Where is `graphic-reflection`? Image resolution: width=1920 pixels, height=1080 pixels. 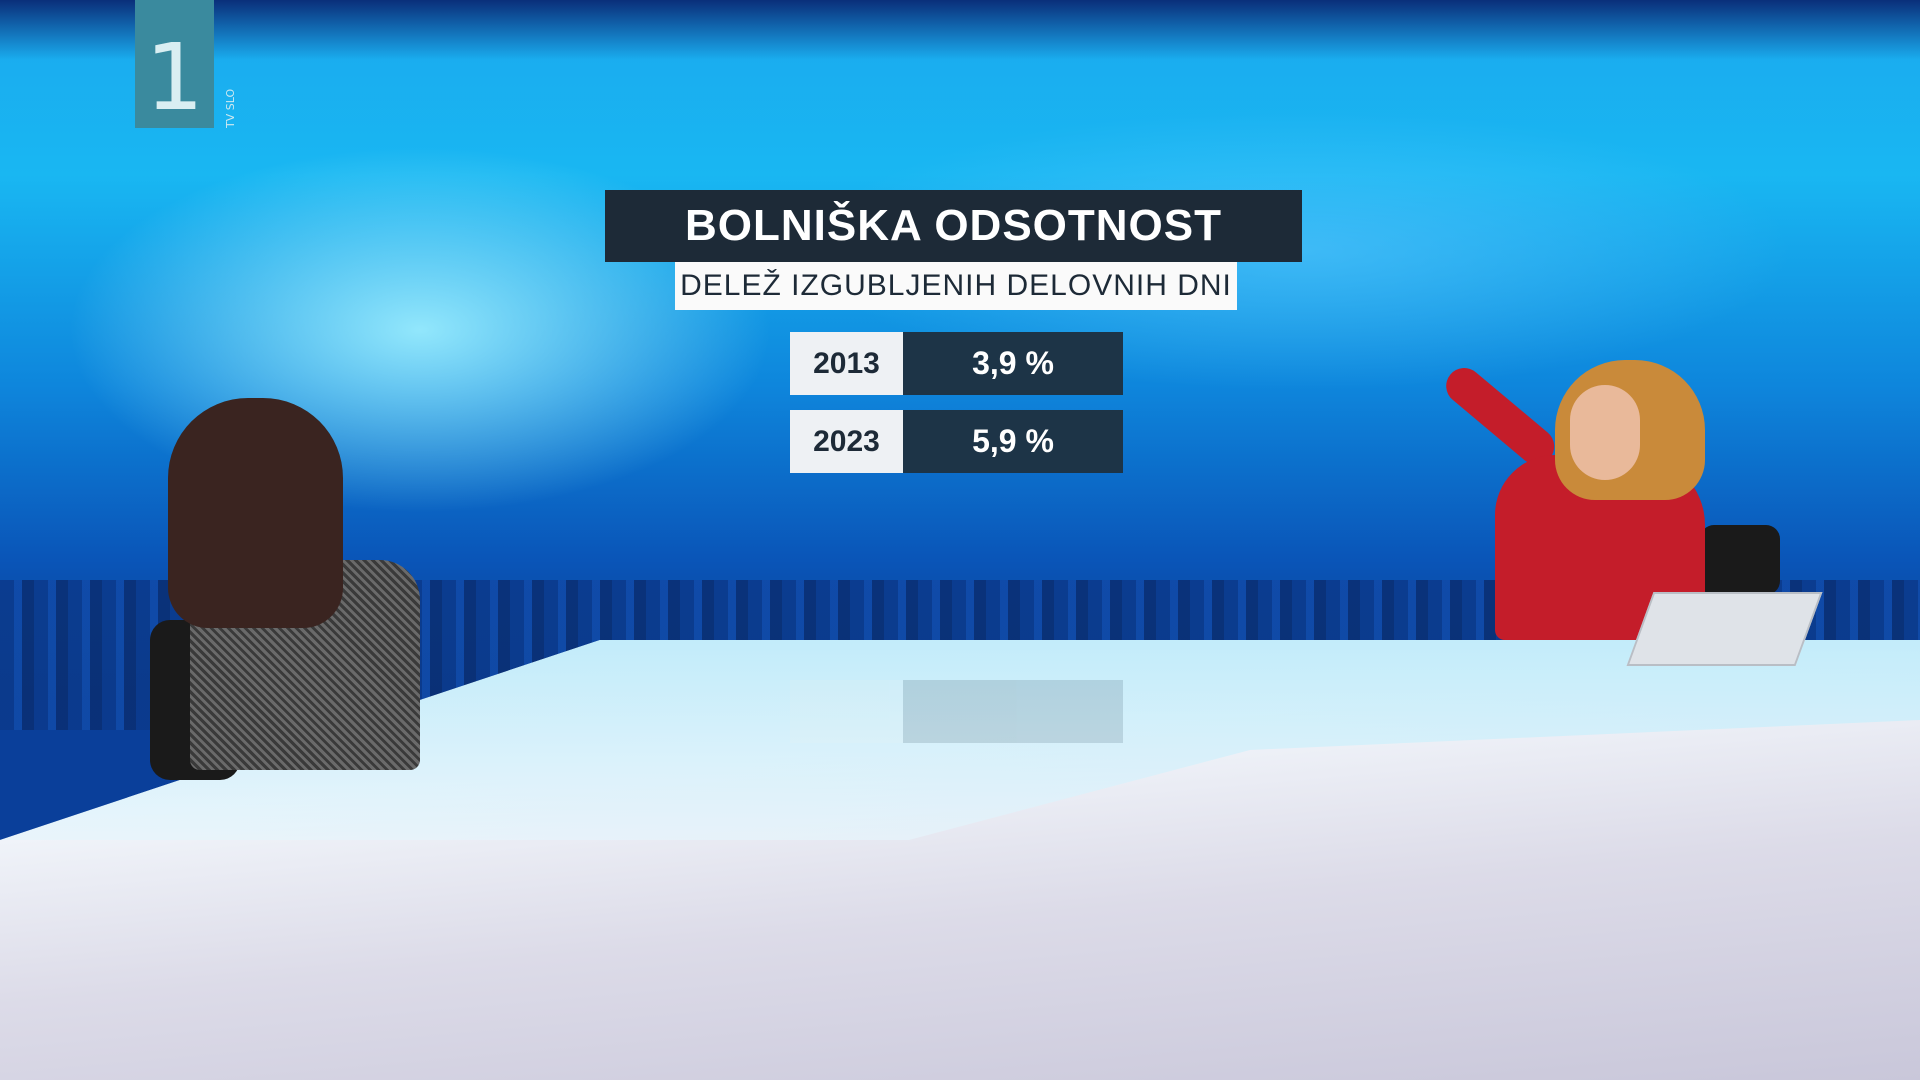 graphic-reflection is located at coordinates (956, 711).